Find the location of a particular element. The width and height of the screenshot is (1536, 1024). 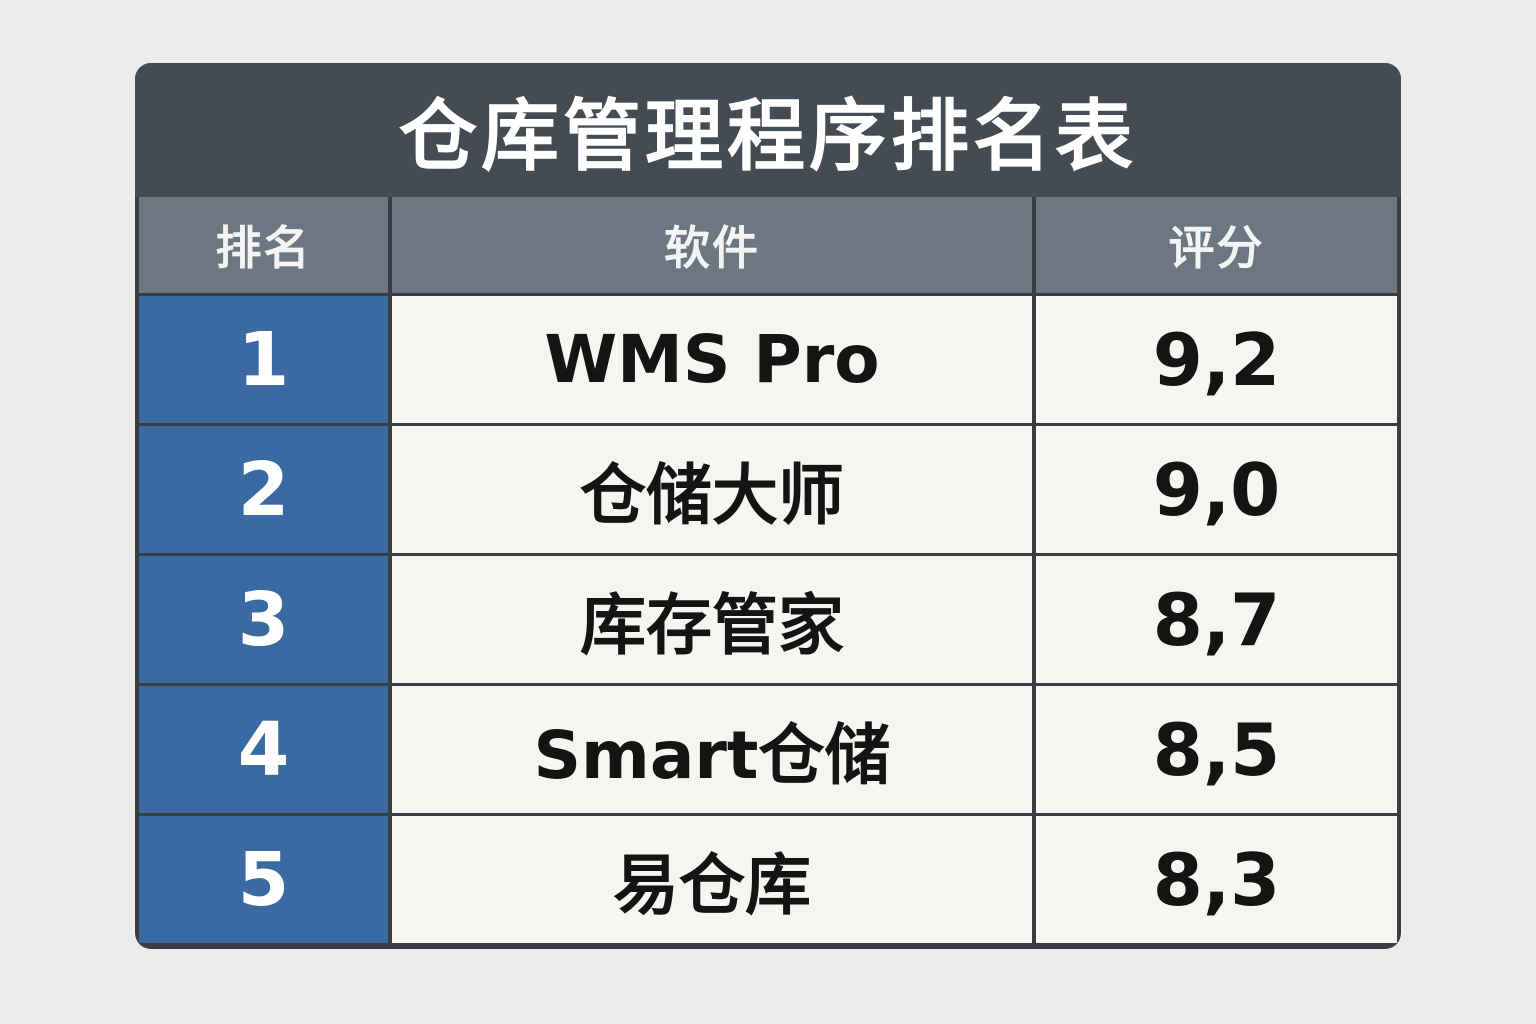

software-cell: Smart仓储 is located at coordinates (712, 749).